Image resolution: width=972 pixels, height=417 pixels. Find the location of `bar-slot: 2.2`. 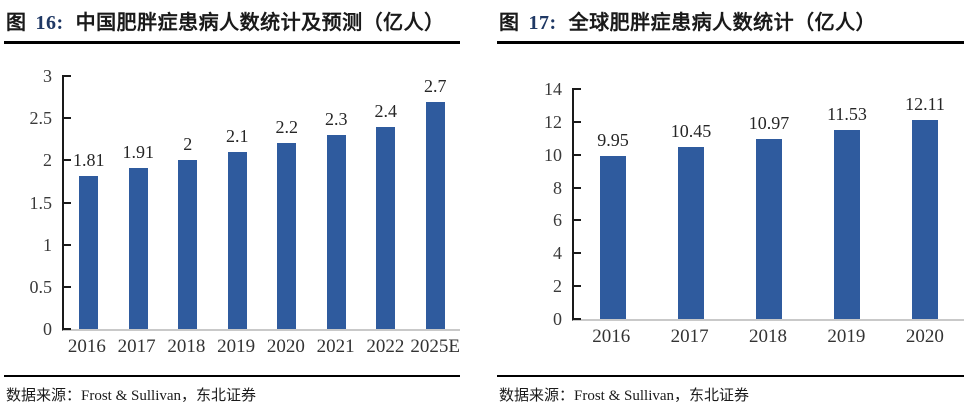

bar-slot: 2.2 is located at coordinates (287, 202).